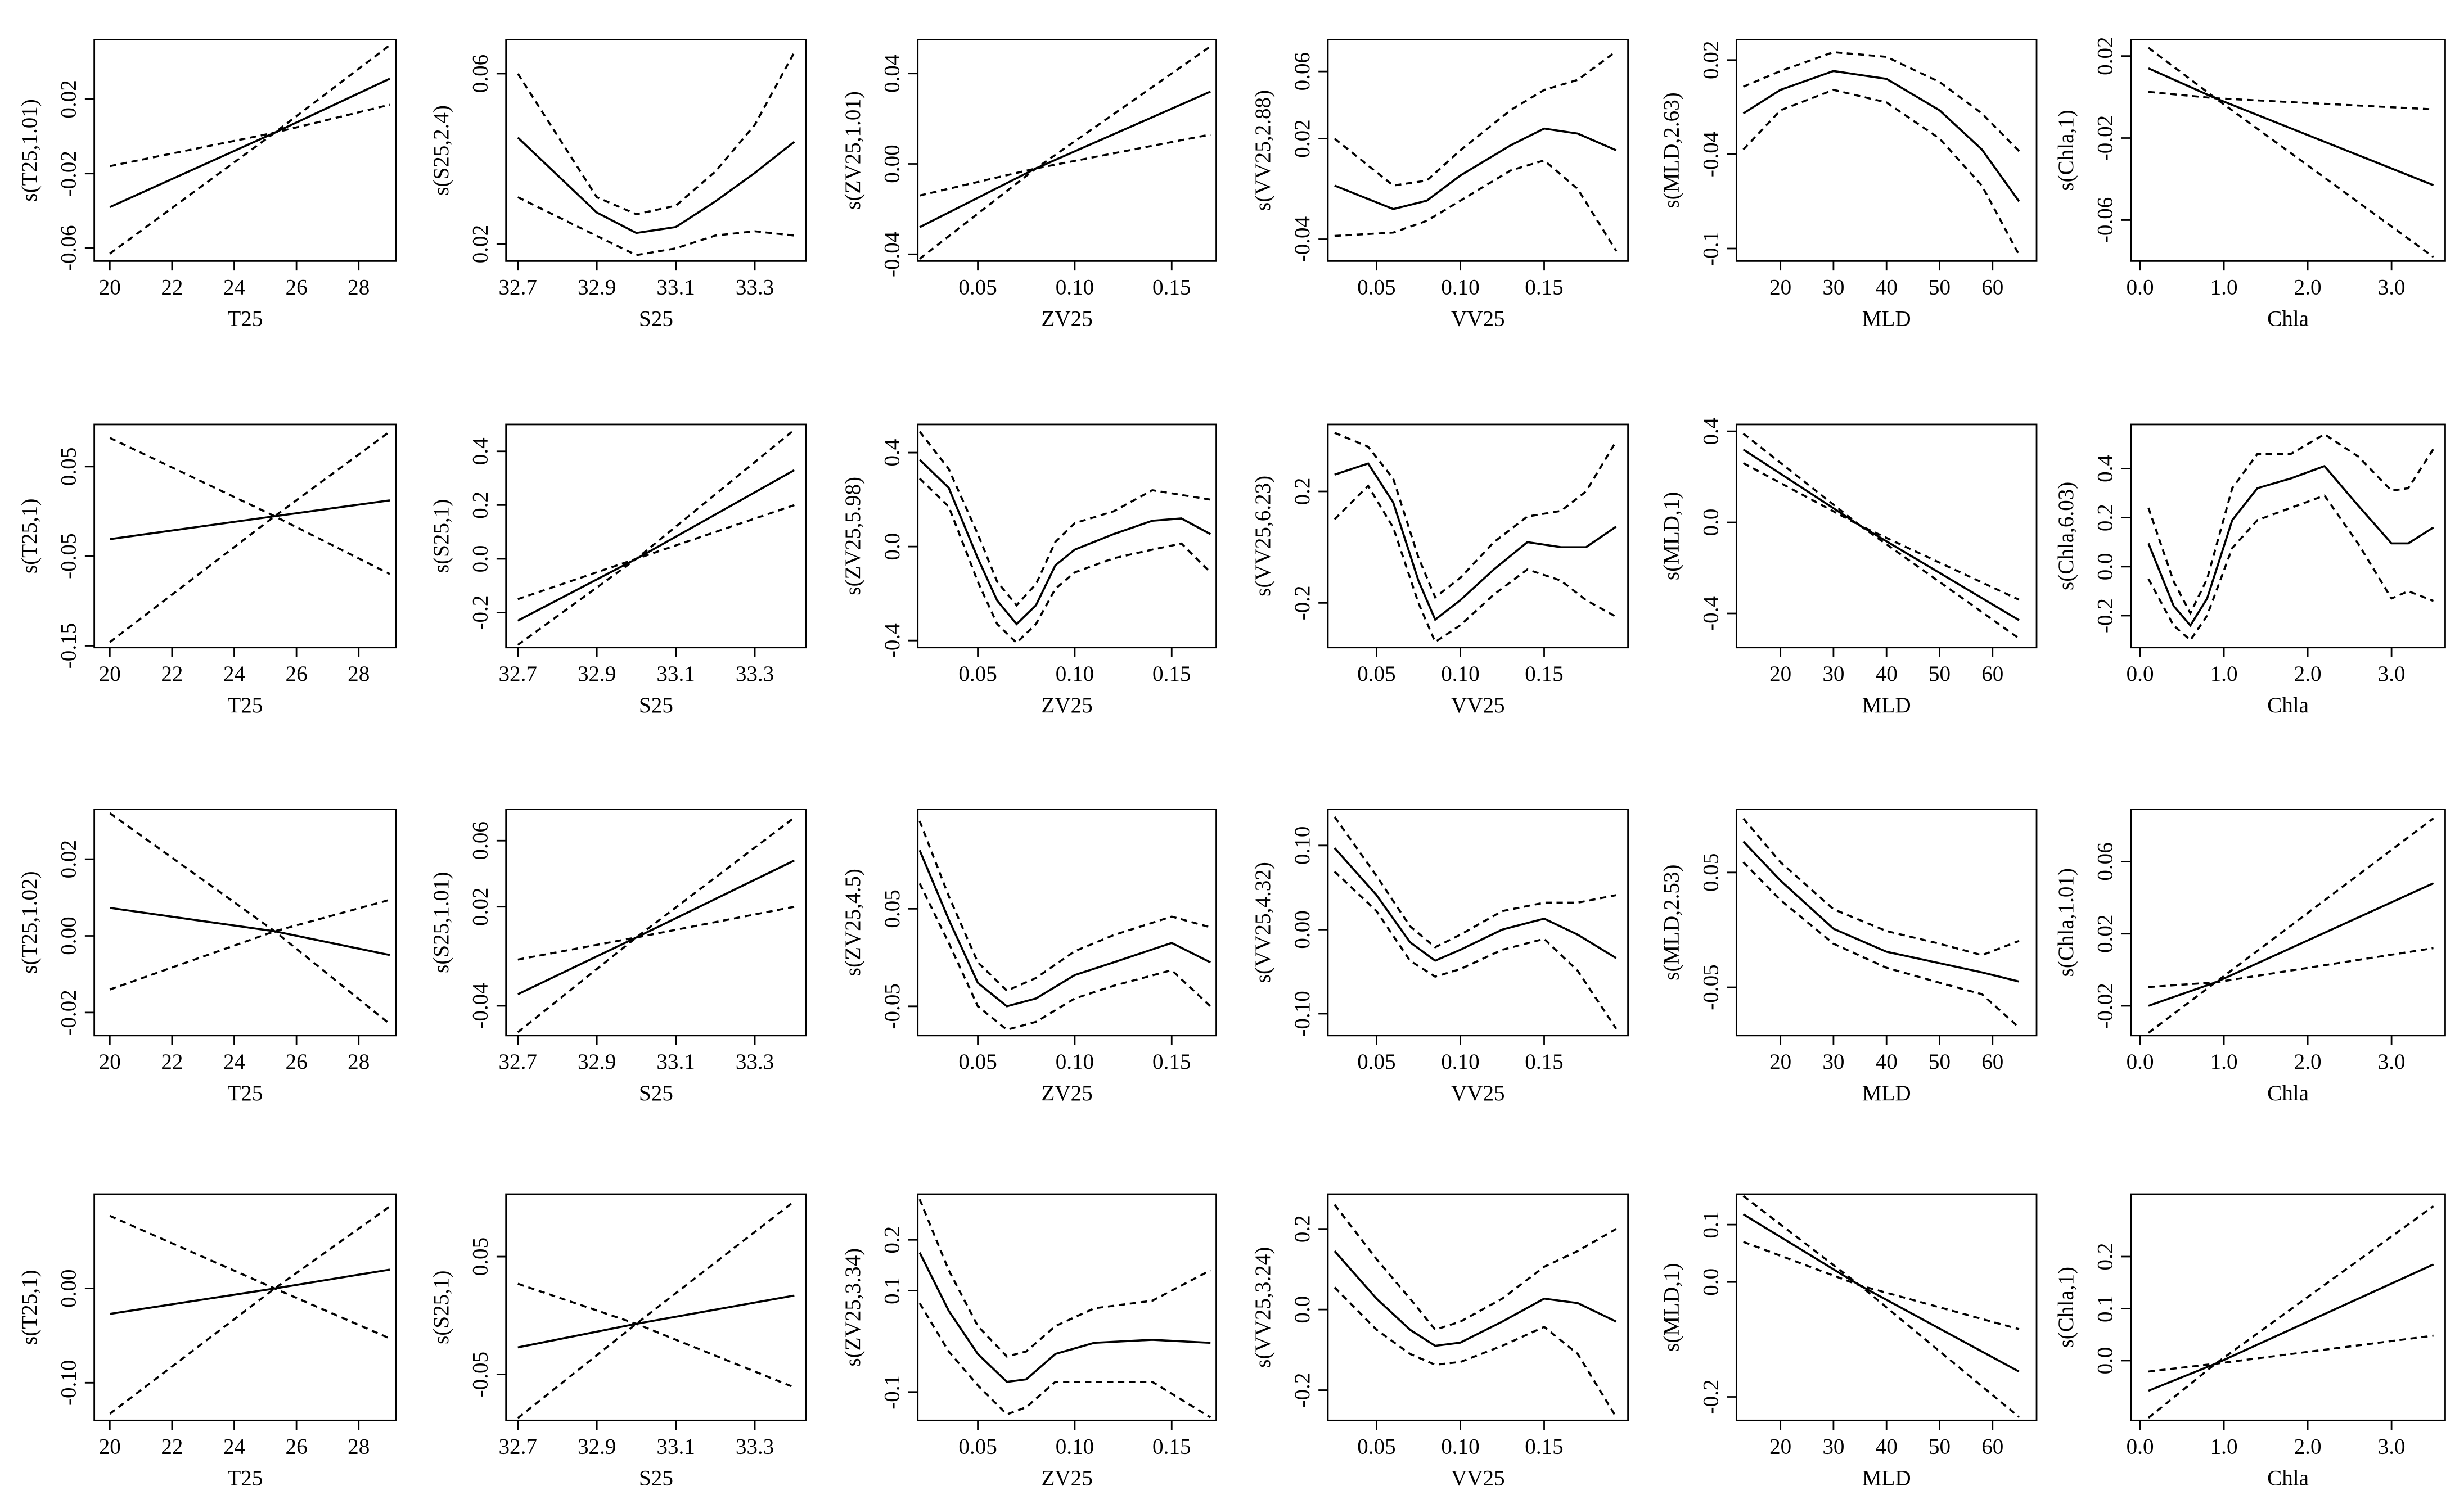 The image size is (2464, 1504). I want to click on x-tick-label: 32.7, so click(518, 1062).